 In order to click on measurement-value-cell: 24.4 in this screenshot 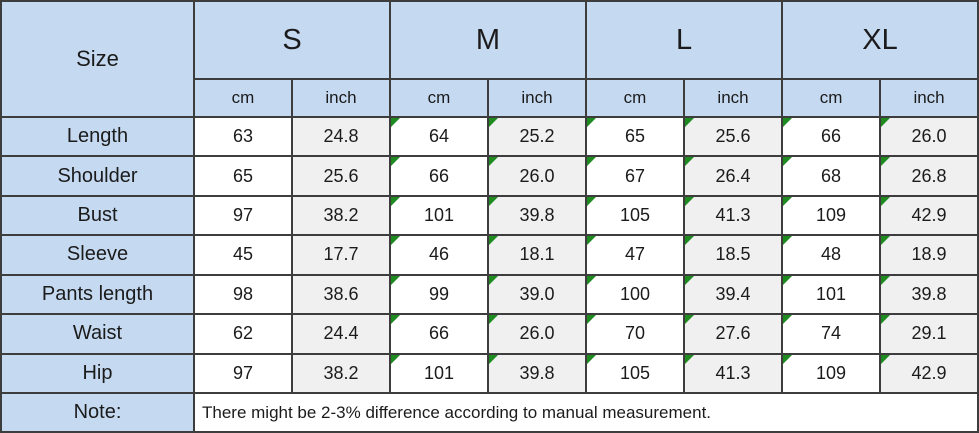, I will do `click(341, 334)`.